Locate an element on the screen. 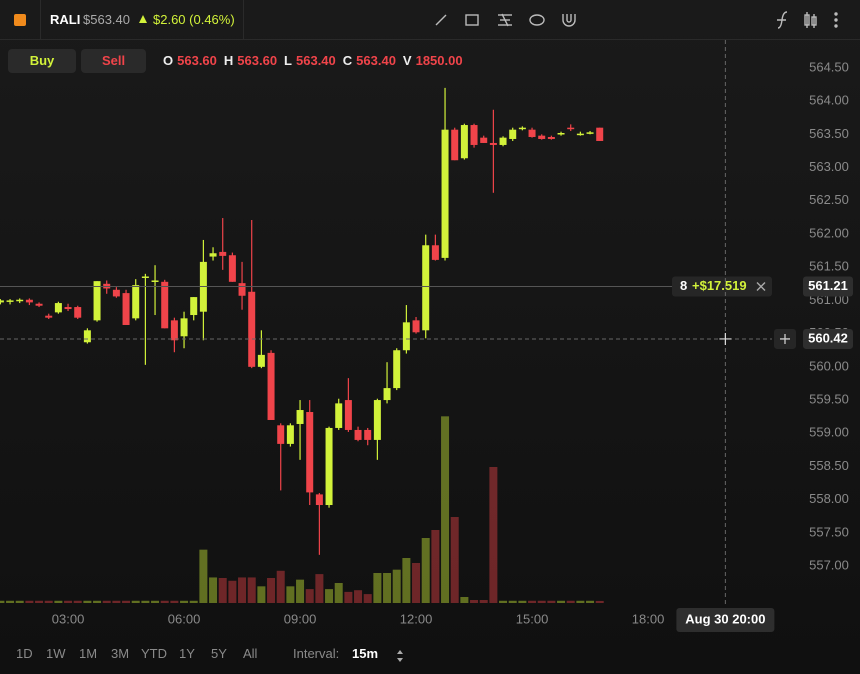 The height and width of the screenshot is (674, 860). range-button: All is located at coordinates (250, 653).